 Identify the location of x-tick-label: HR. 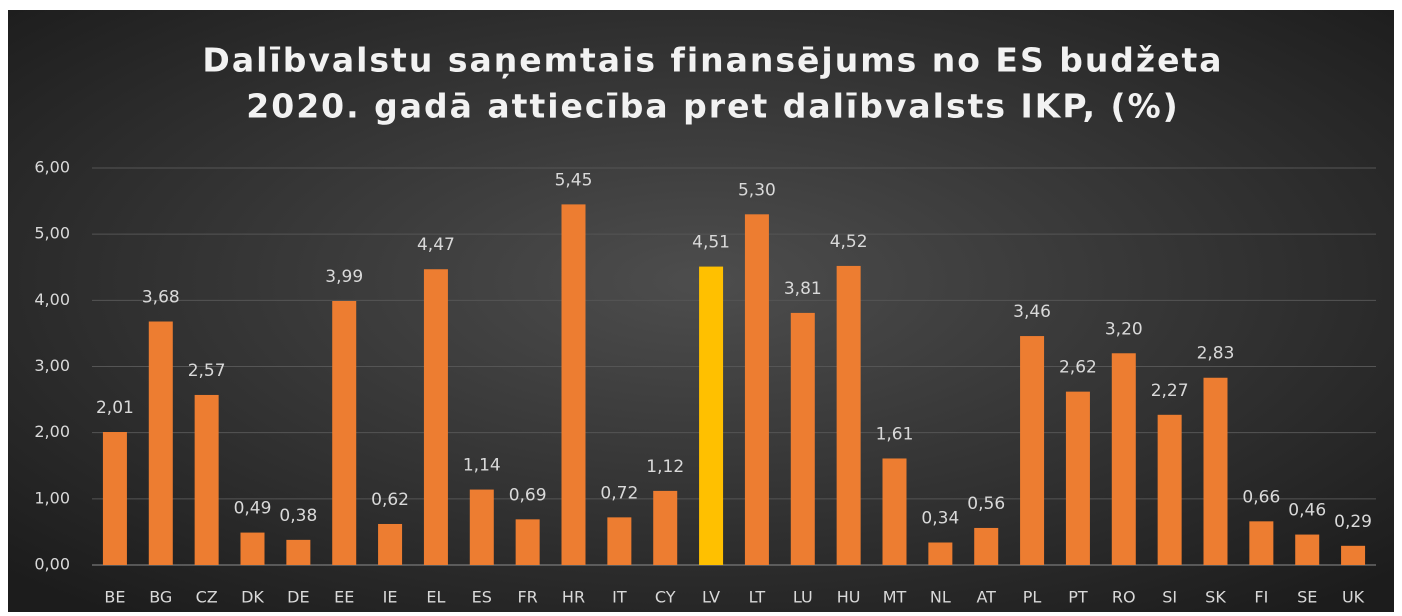
(573, 597).